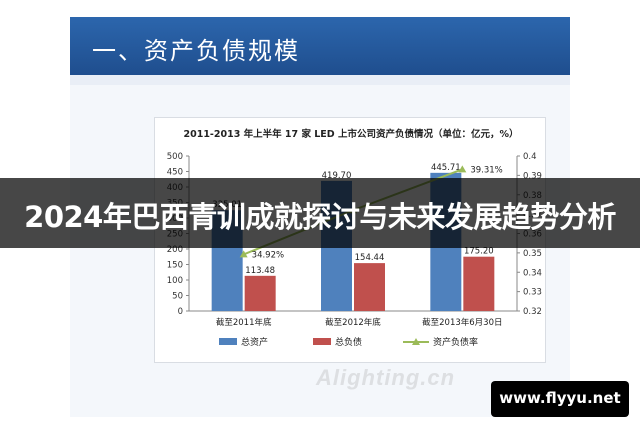 This screenshot has width=640, height=426. Describe the element at coordinates (260, 271) in the screenshot. I see `bar-data-label: 113.48` at that location.